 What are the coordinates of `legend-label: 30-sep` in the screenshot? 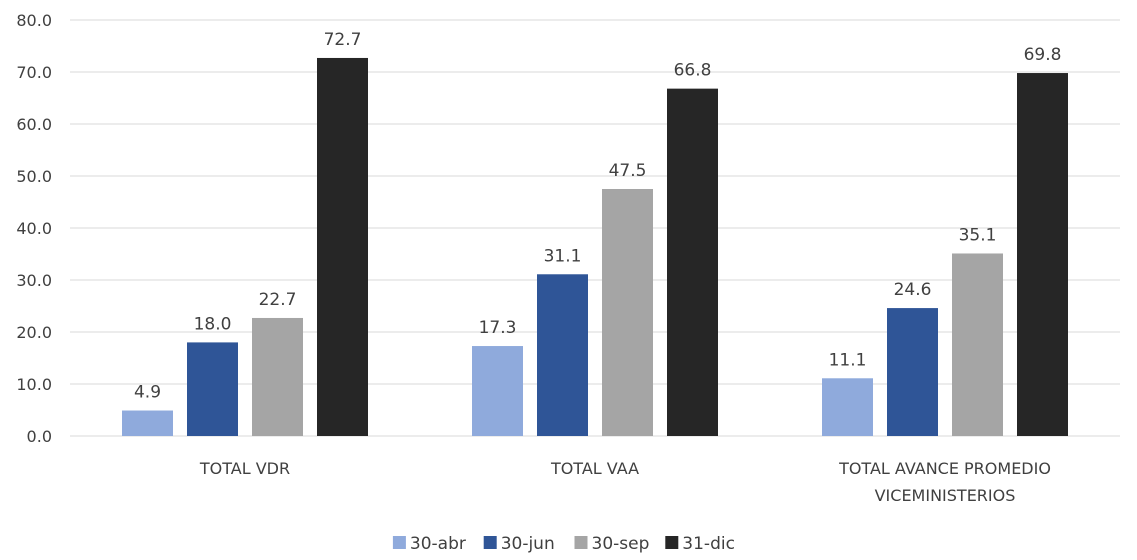 It's located at (621, 544).